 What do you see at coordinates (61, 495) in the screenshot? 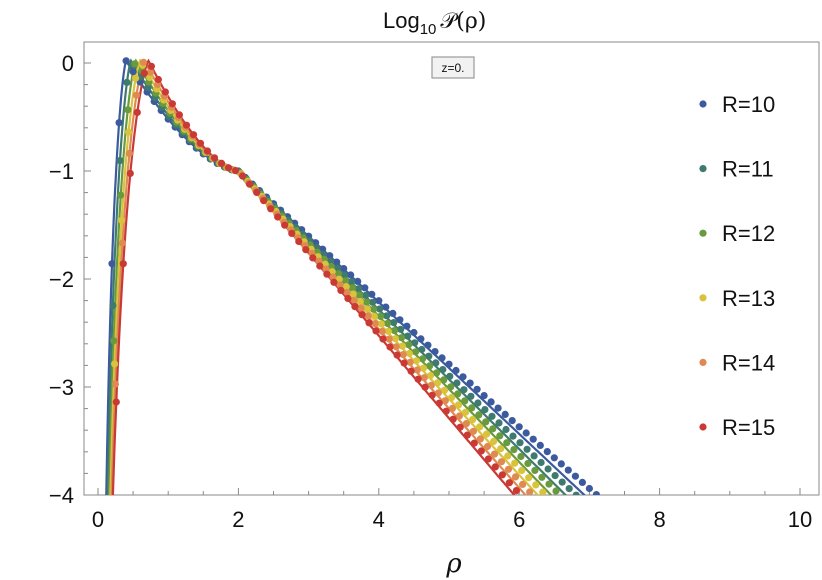
I see `y-tick-label: −4` at bounding box center [61, 495].